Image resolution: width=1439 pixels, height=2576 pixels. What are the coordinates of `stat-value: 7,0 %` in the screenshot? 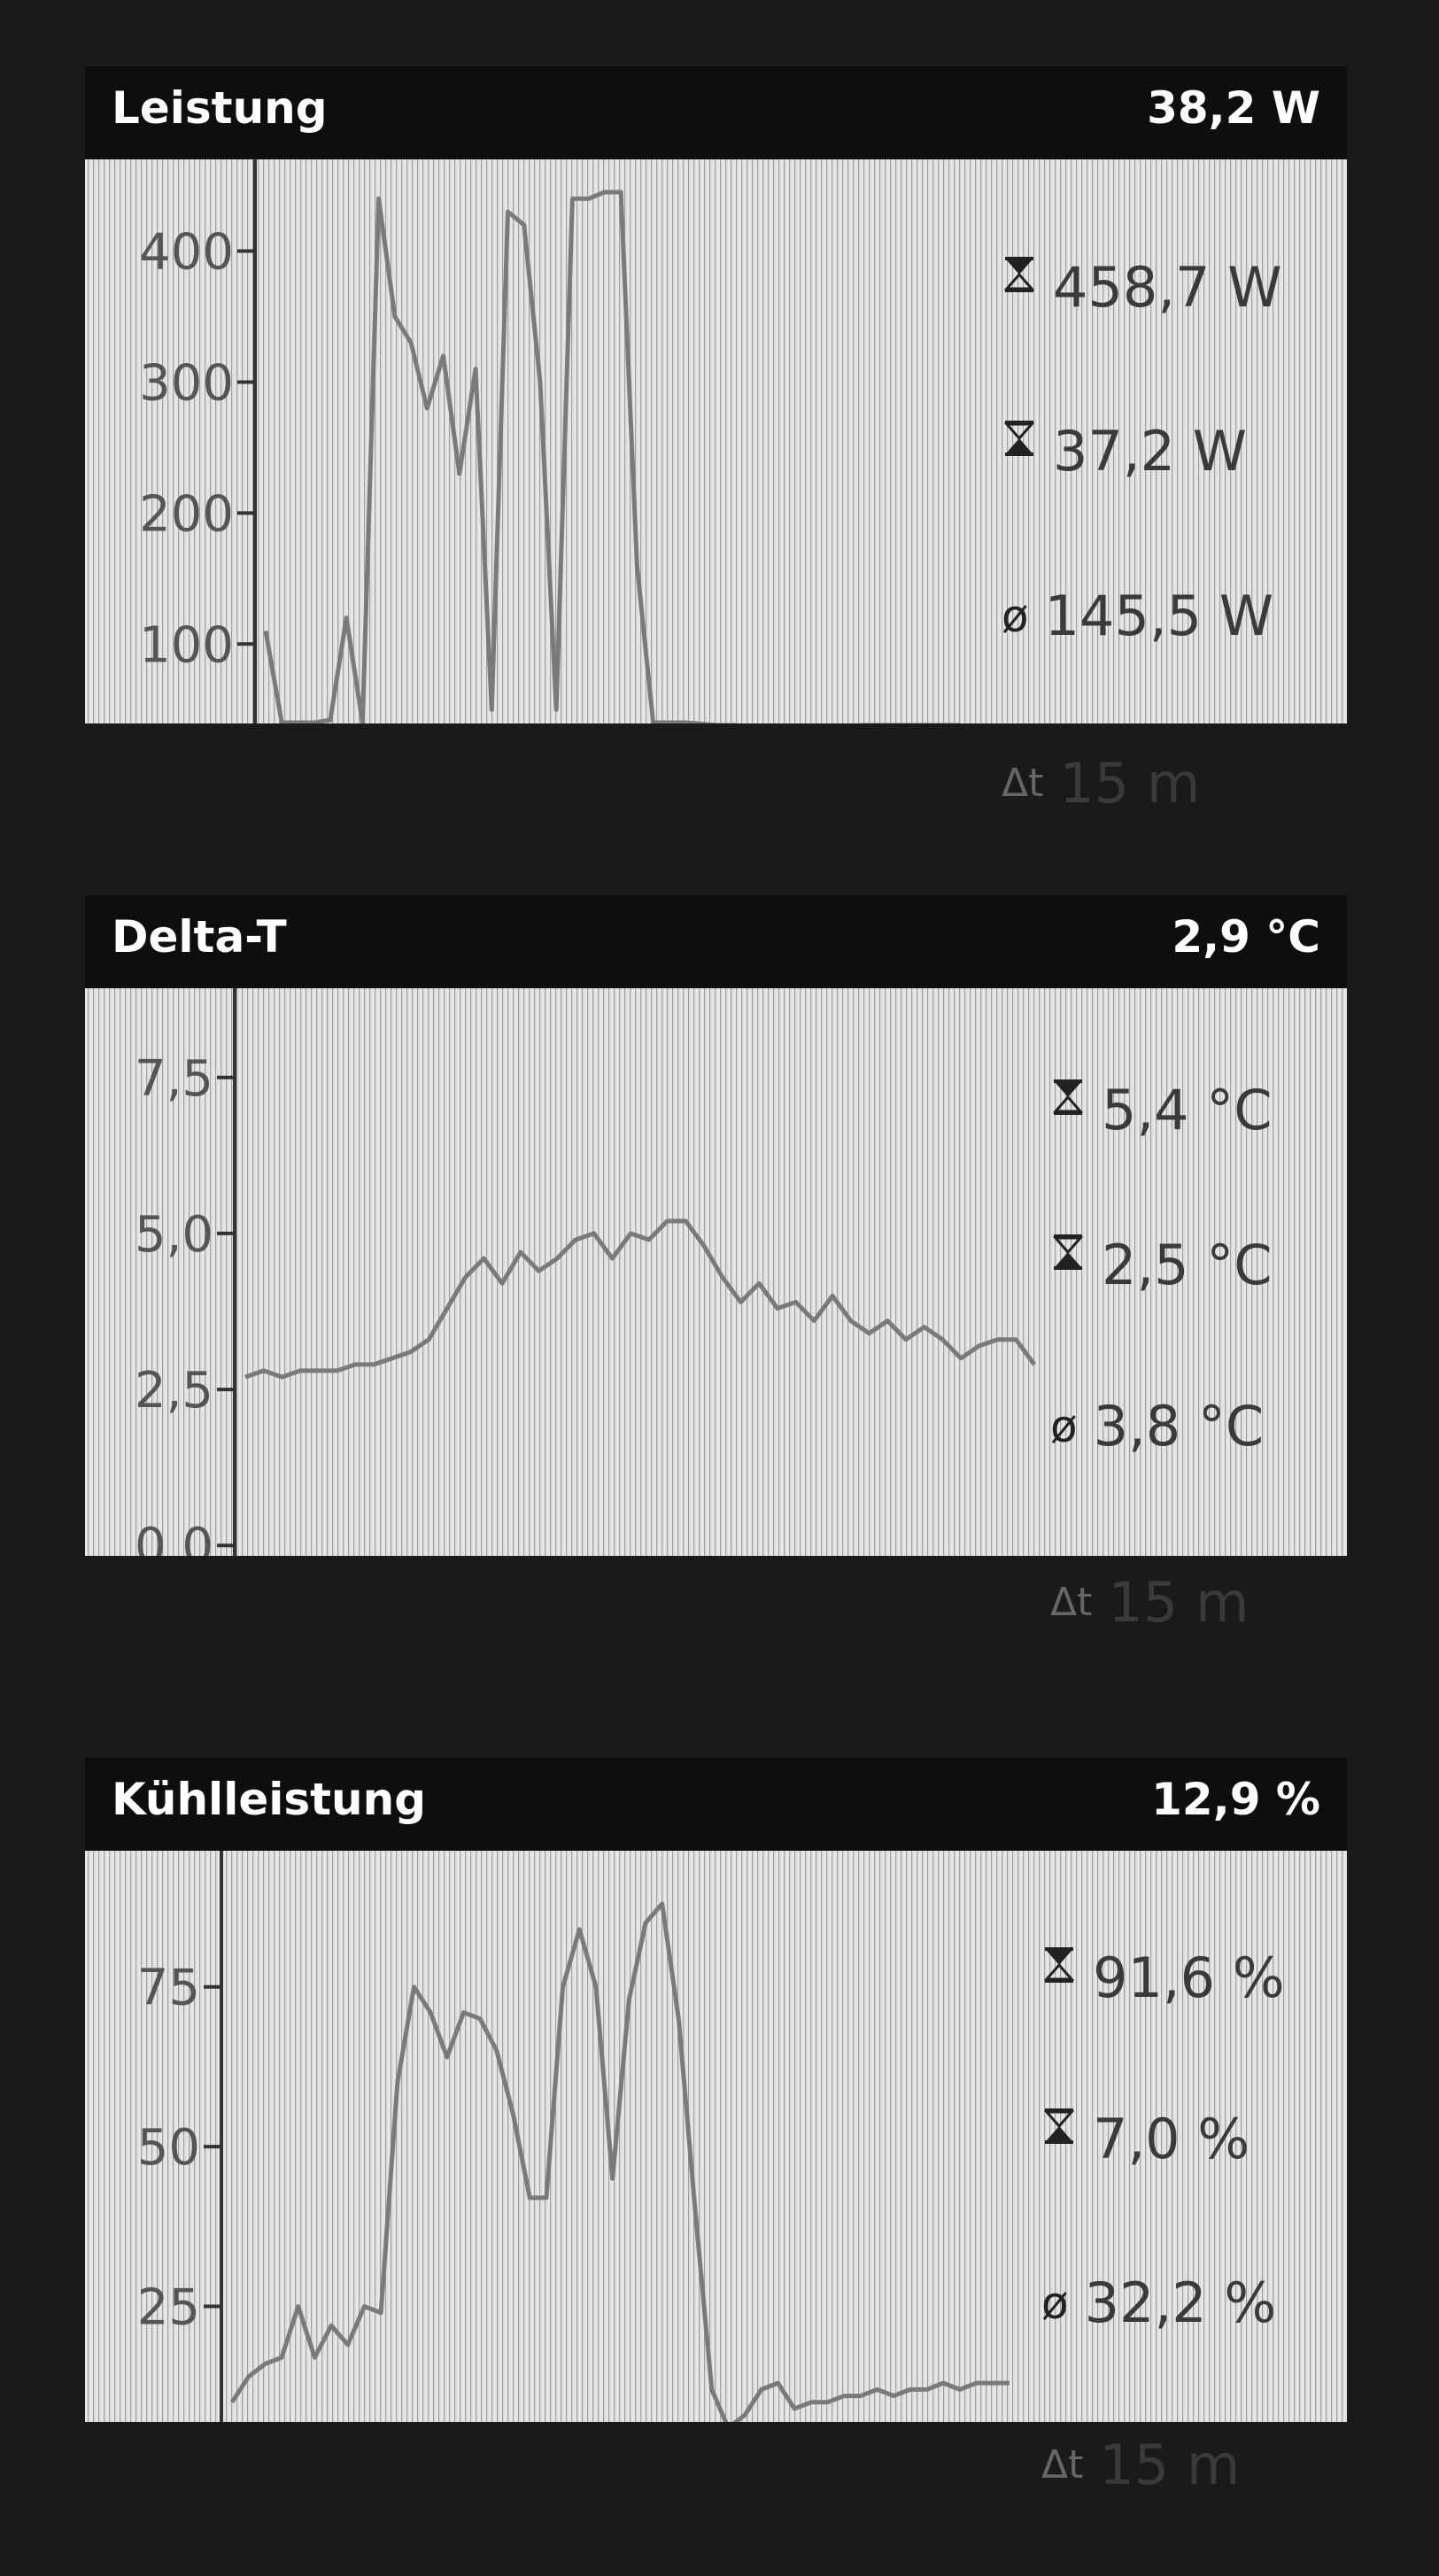 It's located at (1171, 2139).